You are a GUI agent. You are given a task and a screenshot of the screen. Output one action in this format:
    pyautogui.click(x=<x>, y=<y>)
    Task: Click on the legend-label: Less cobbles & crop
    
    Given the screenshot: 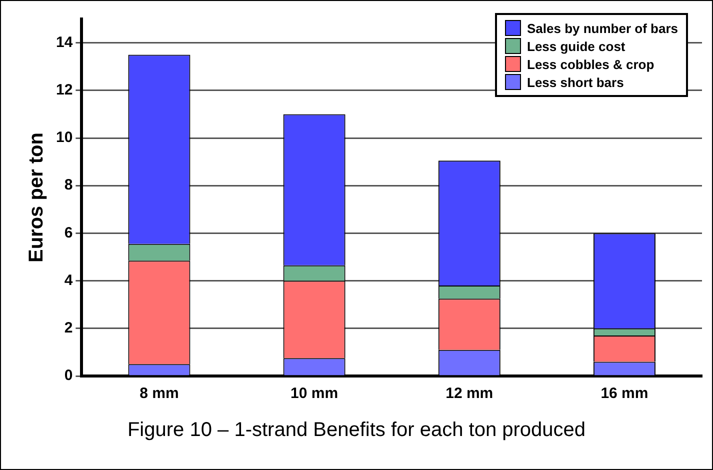 What is the action you would take?
    pyautogui.click(x=590, y=64)
    